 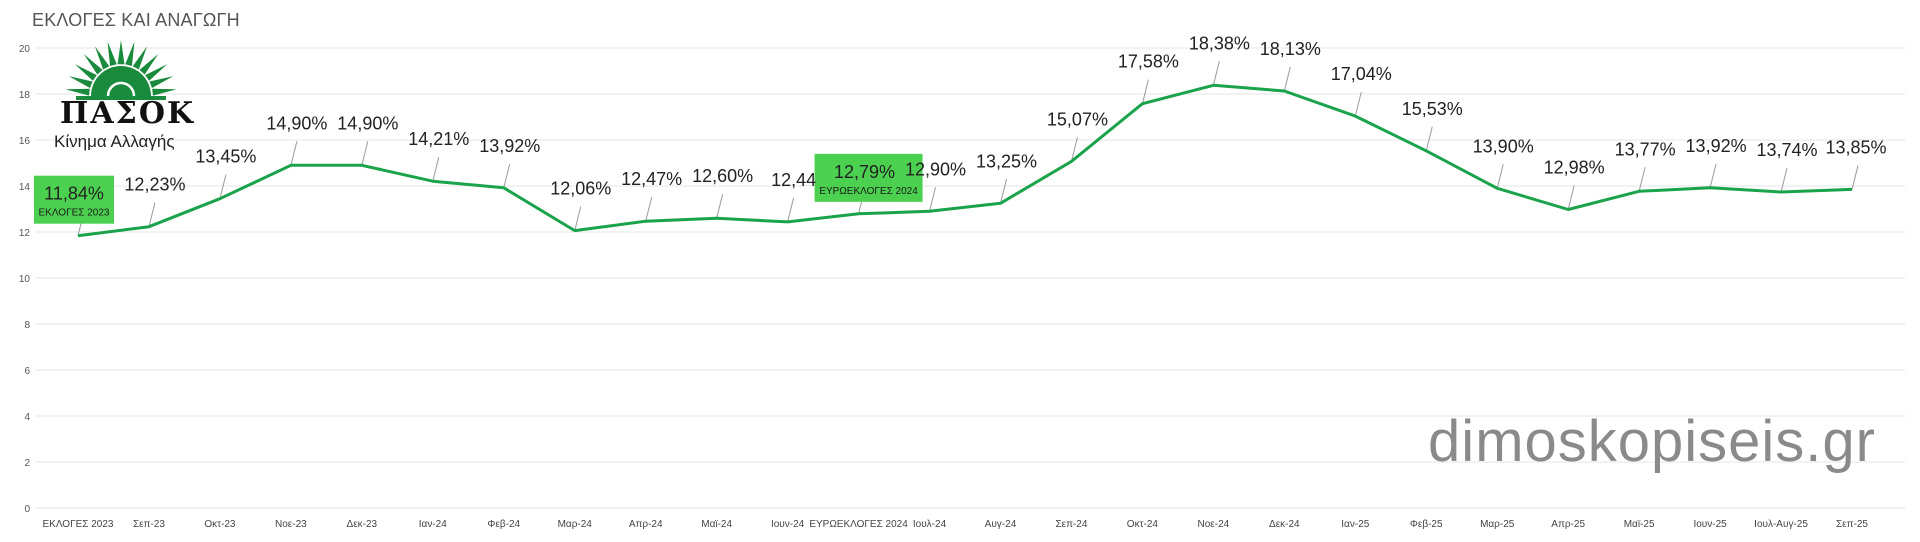 What do you see at coordinates (27, 325) in the screenshot?
I see `y-tick-label: 8` at bounding box center [27, 325].